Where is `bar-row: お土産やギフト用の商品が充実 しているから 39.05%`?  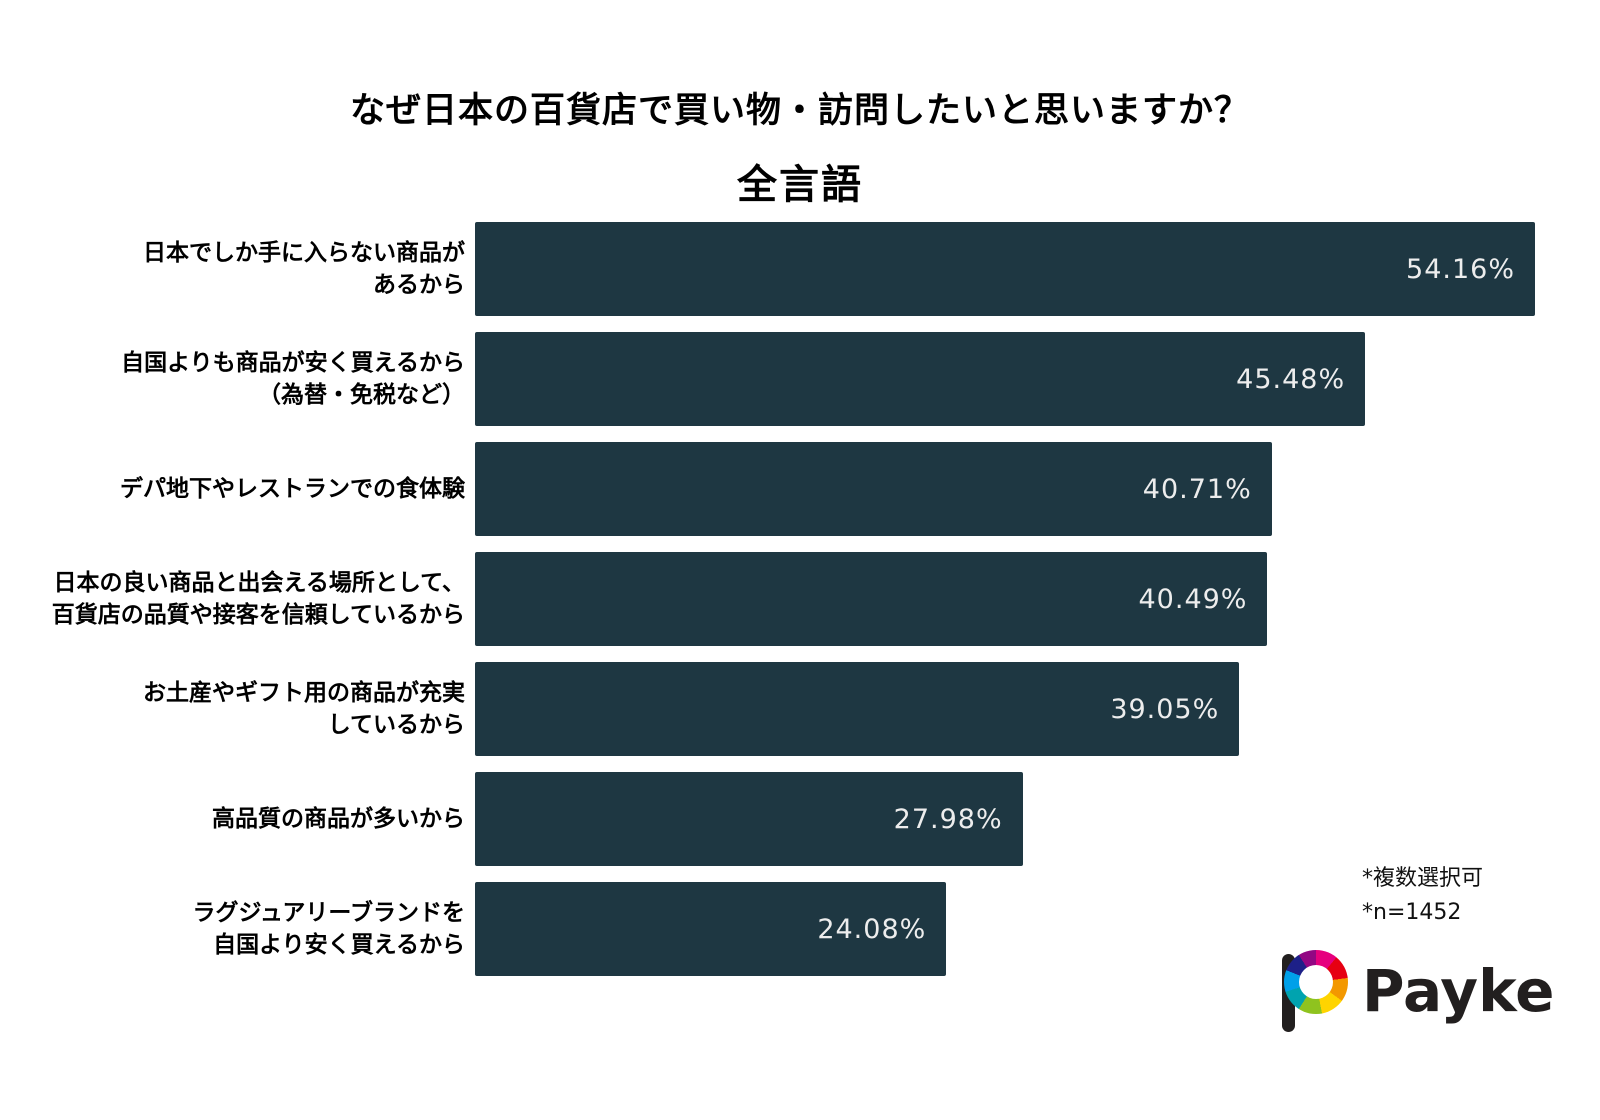 bar-row: お土産やギフト用の商品が充実 しているから 39.05% is located at coordinates (777, 709).